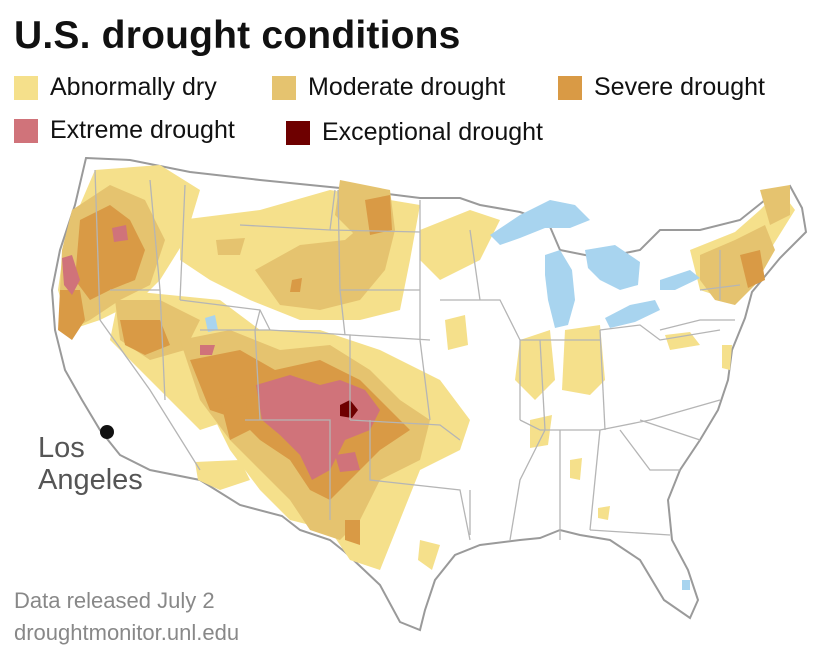  I want to click on legend-swatch-abnormally-dry, so click(26, 87).